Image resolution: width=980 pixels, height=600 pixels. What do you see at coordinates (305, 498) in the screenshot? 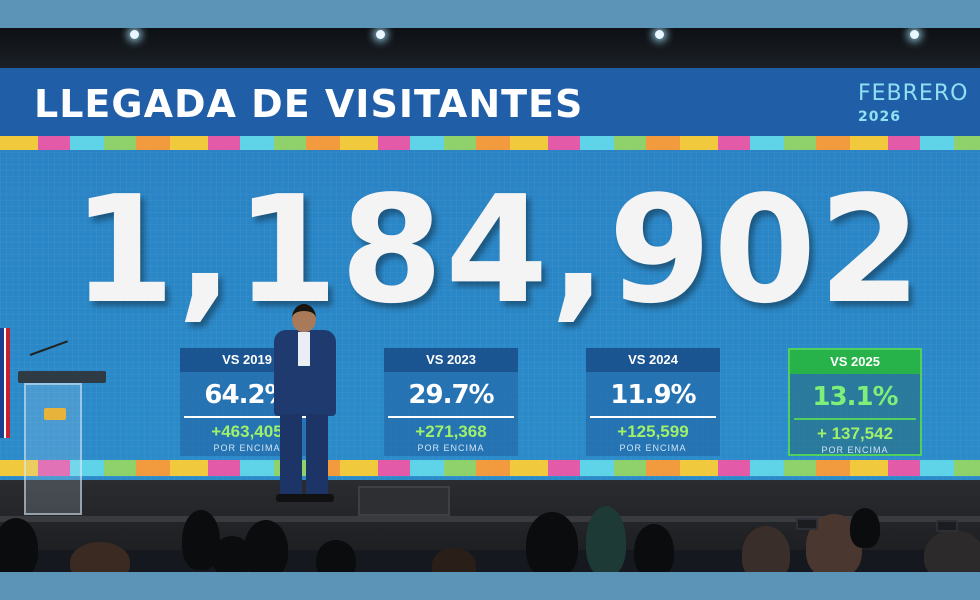
I see `presenter-shoes` at bounding box center [305, 498].